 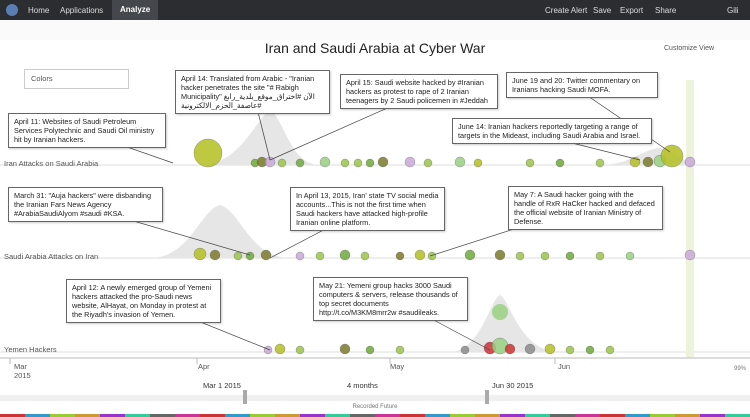 I want to click on customize-view: Customize View, so click(x=689, y=48).